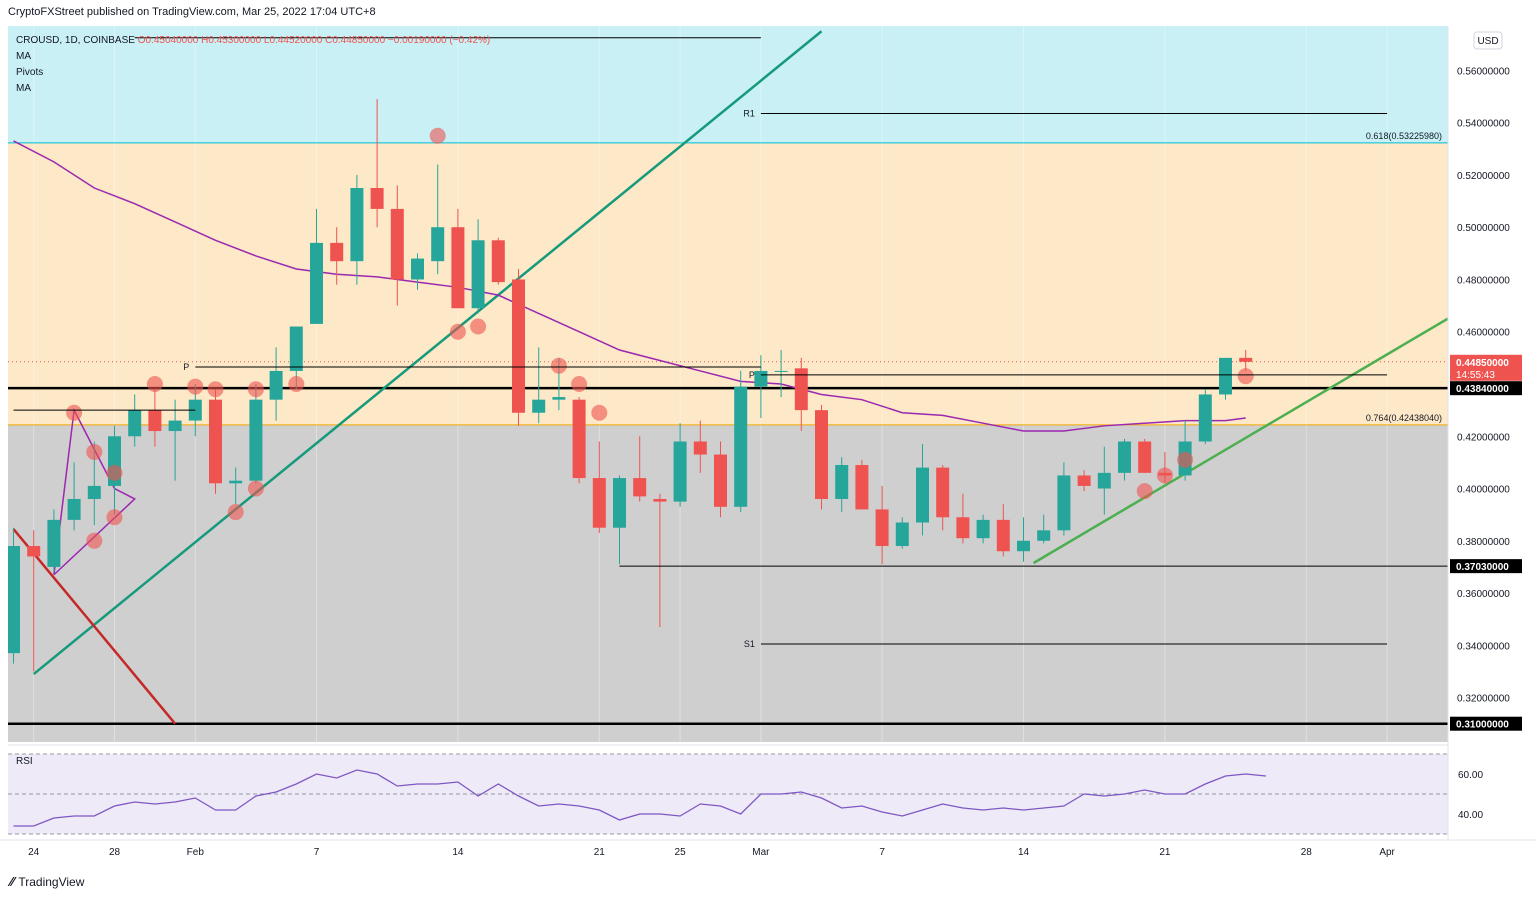 The image size is (1536, 898). Describe the element at coordinates (681, 852) in the screenshot. I see `x-tick-label: 25` at that location.